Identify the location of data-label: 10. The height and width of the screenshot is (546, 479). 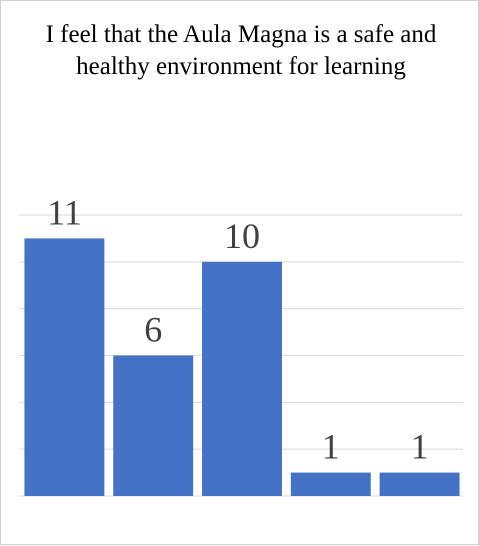
(242, 236).